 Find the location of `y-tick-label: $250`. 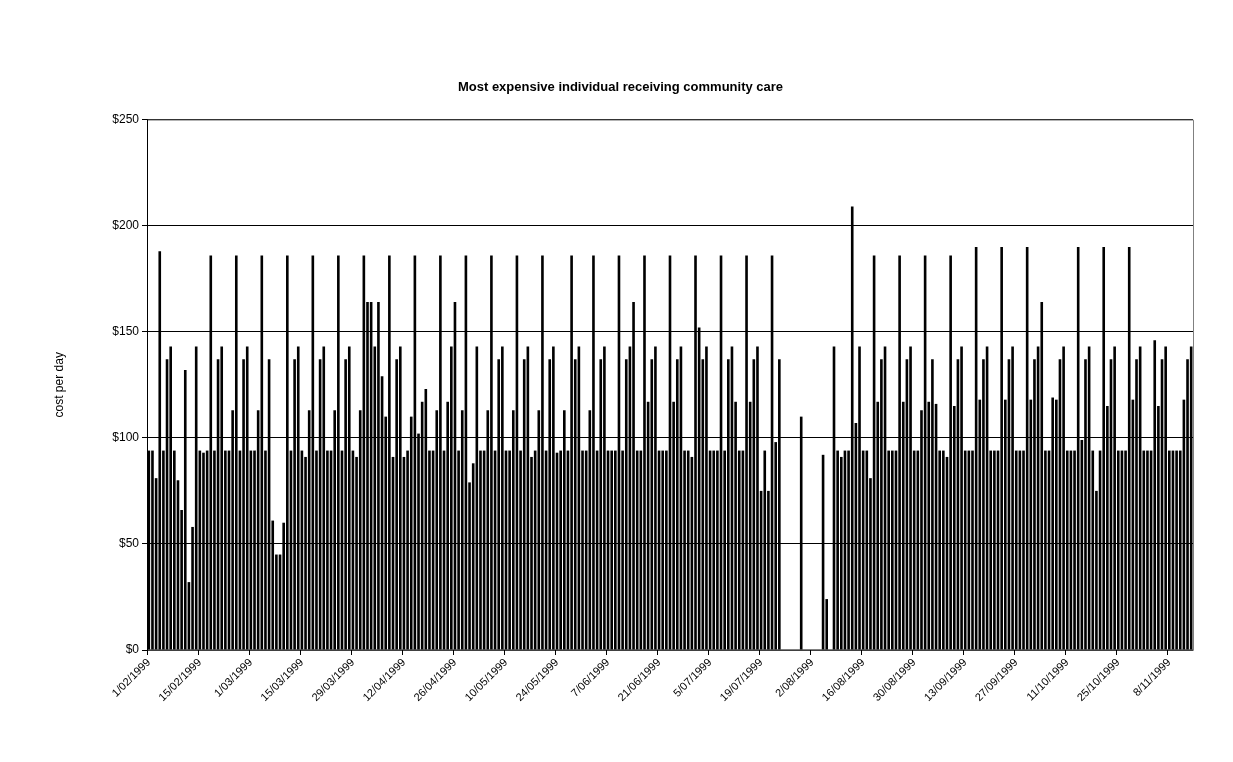

y-tick-label: $250 is located at coordinates (126, 118).